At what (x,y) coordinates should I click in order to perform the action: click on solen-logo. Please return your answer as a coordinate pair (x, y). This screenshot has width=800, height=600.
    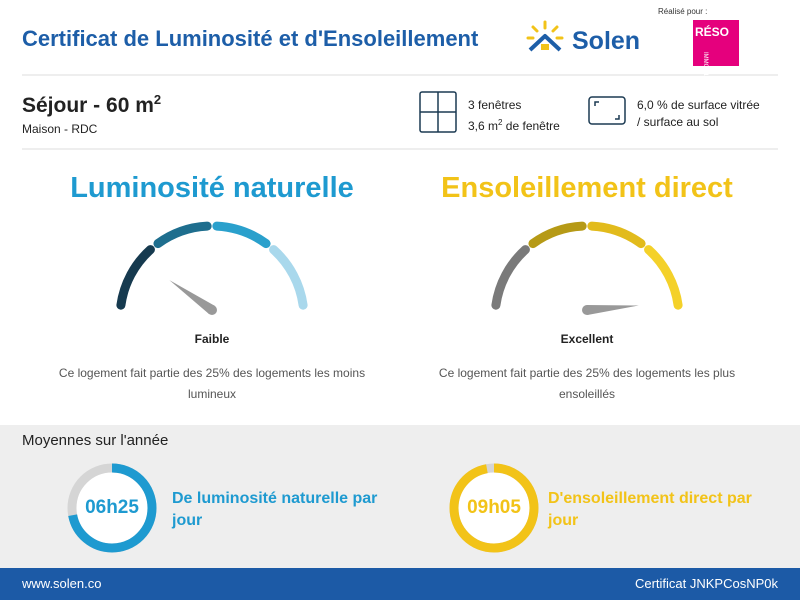
    Looking at the image, I should click on (545, 36).